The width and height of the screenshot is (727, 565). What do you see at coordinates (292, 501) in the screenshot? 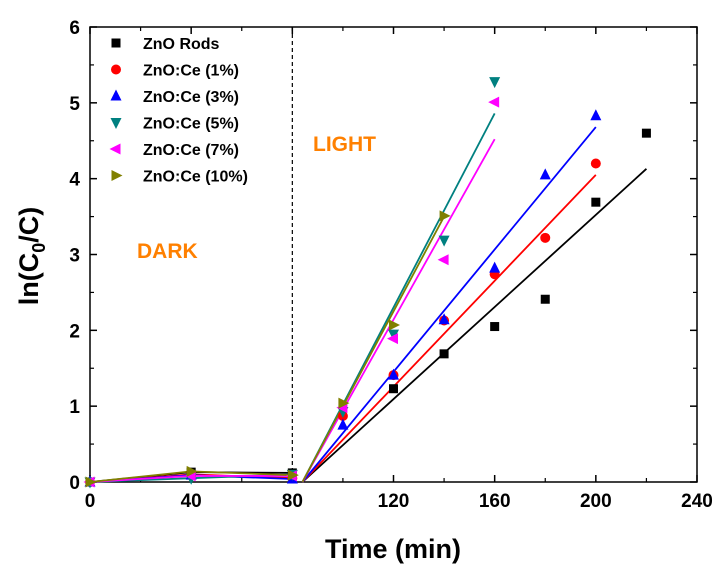
I see `x-tick-label: 80` at bounding box center [292, 501].